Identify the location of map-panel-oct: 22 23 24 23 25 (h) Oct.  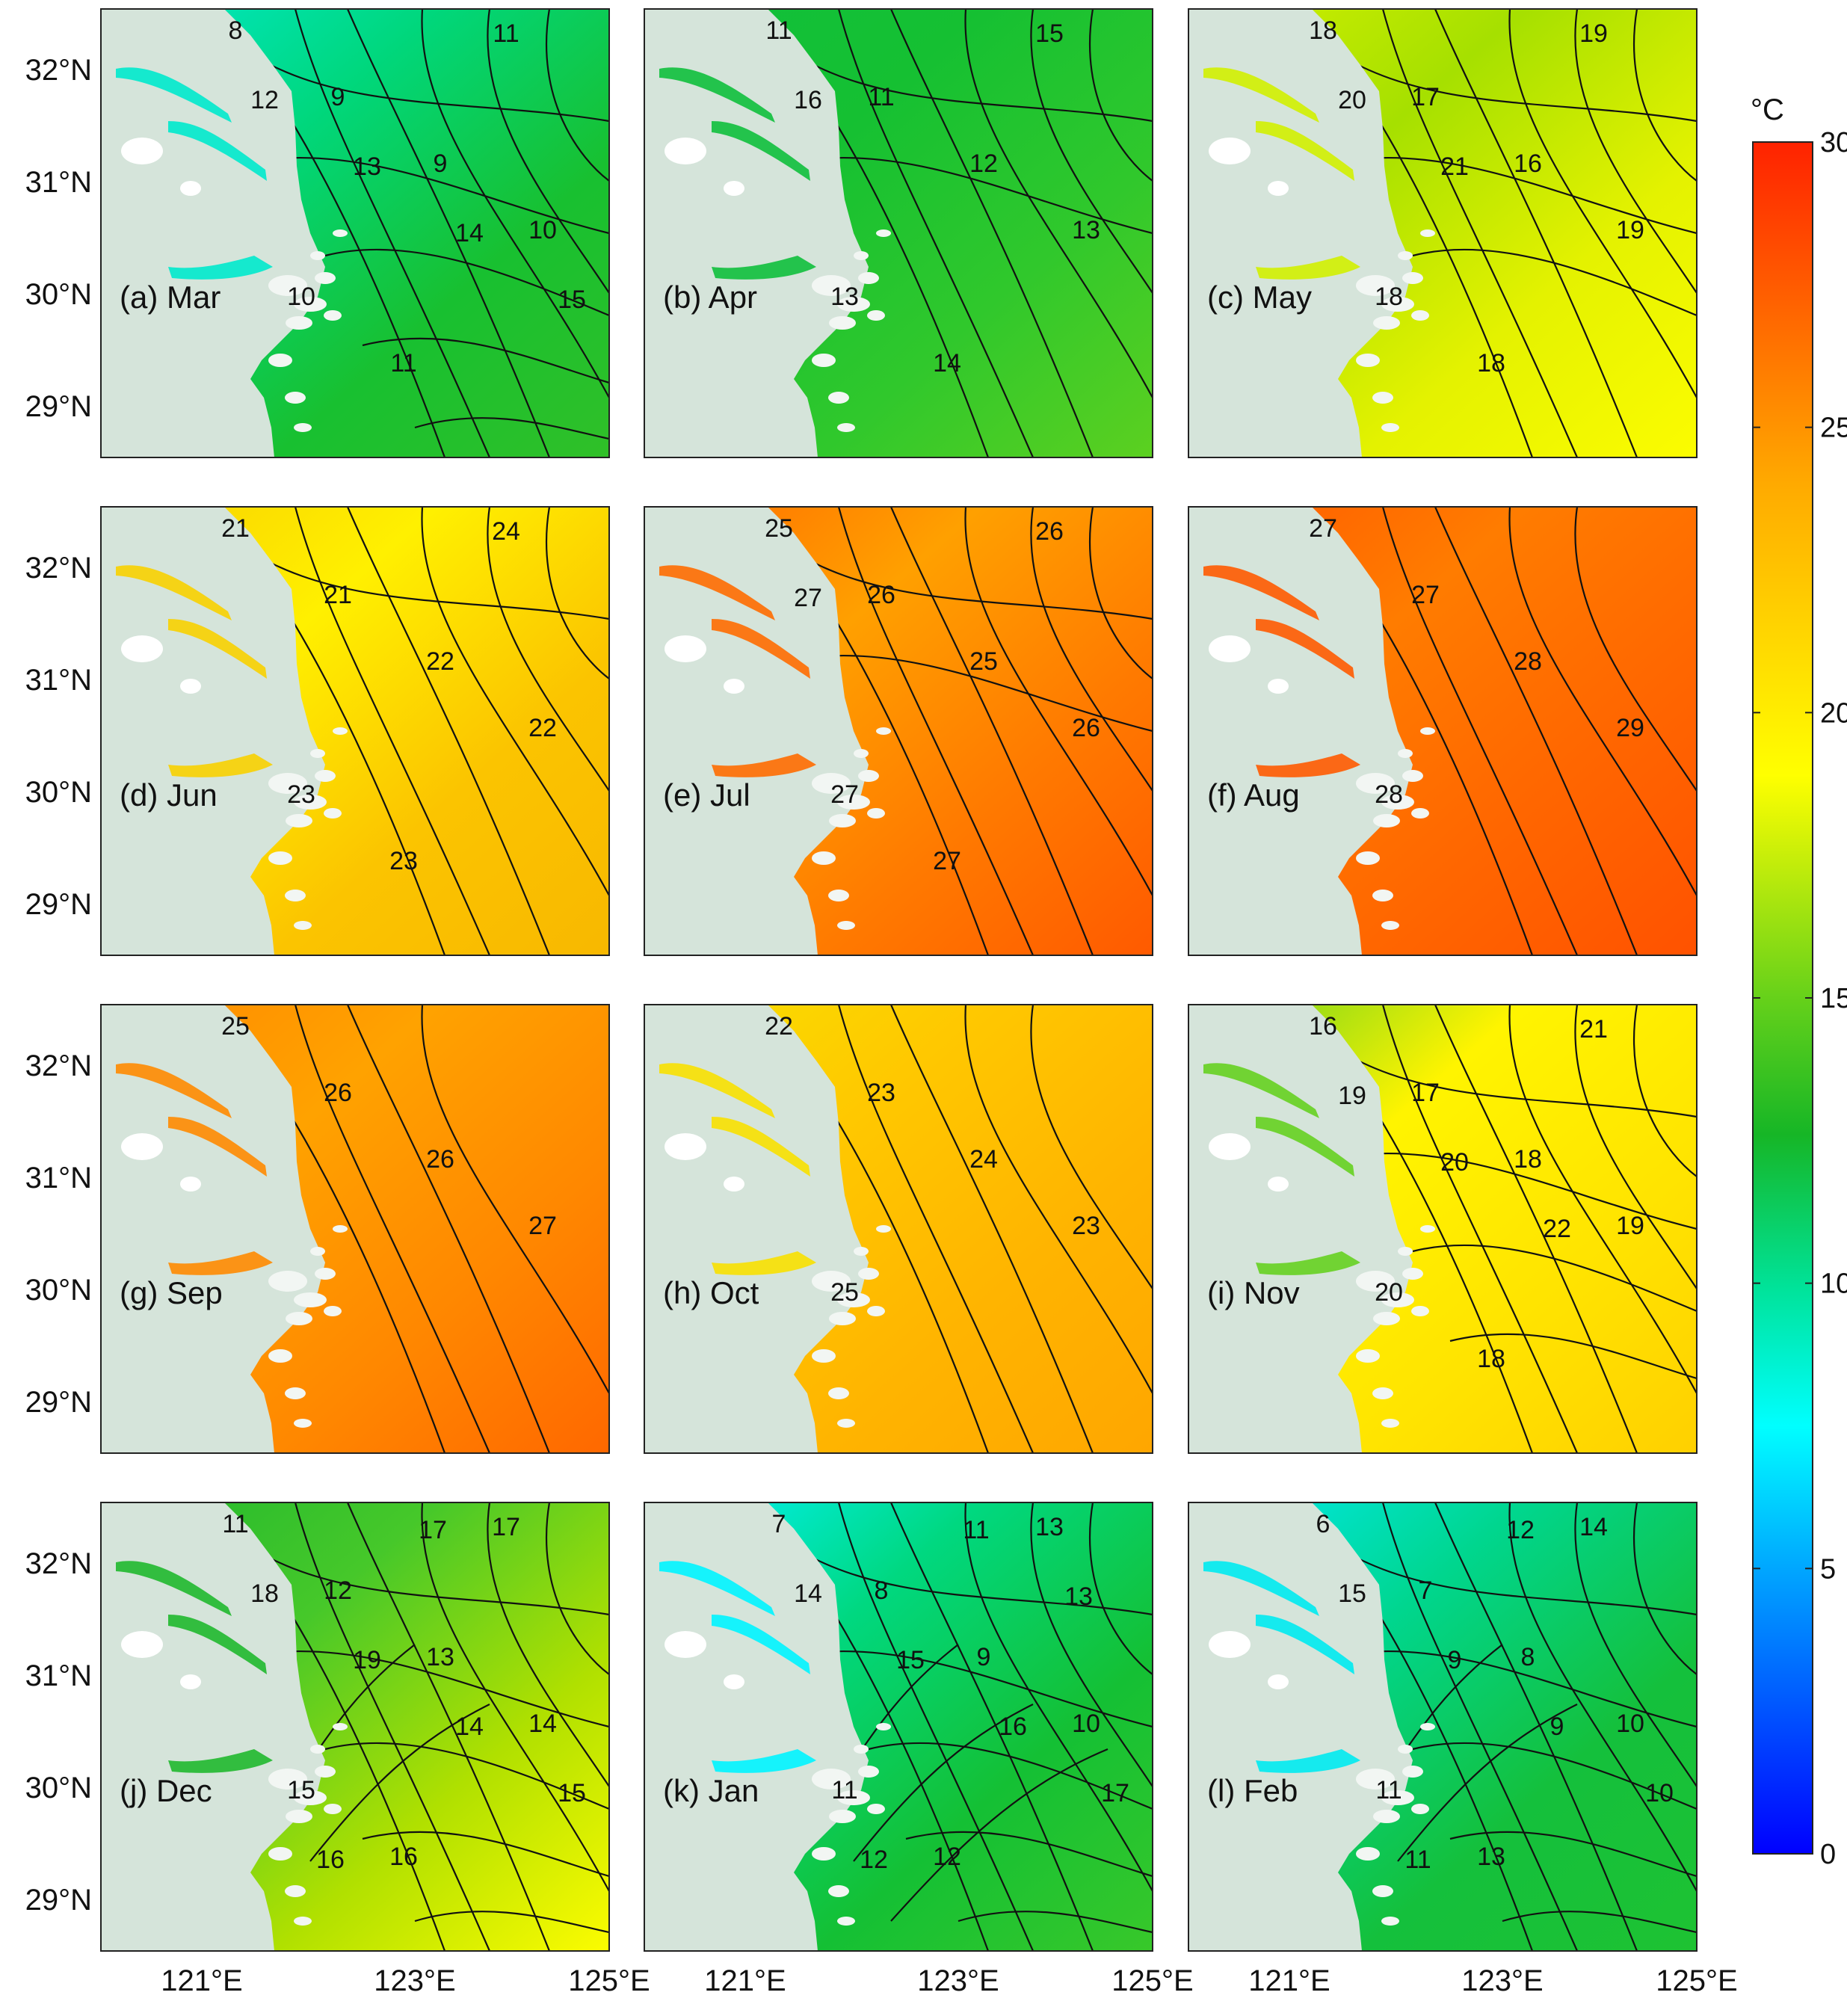
(898, 1229).